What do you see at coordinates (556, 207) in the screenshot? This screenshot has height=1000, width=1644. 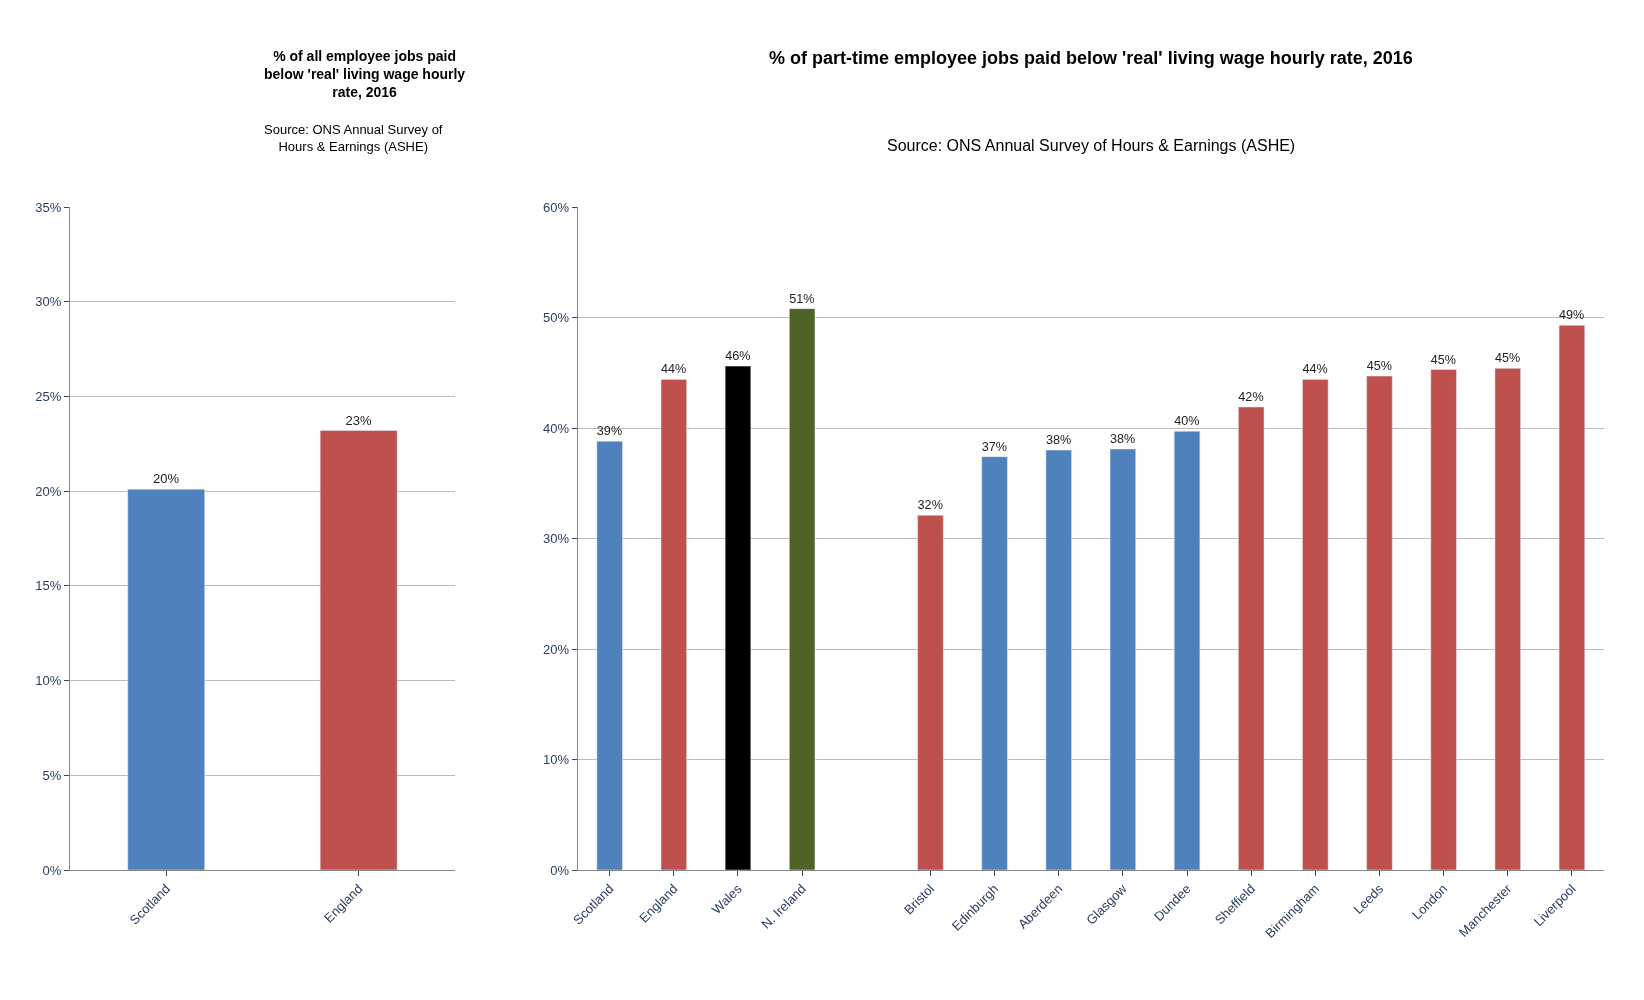 I see `y-tick-label: 60%` at bounding box center [556, 207].